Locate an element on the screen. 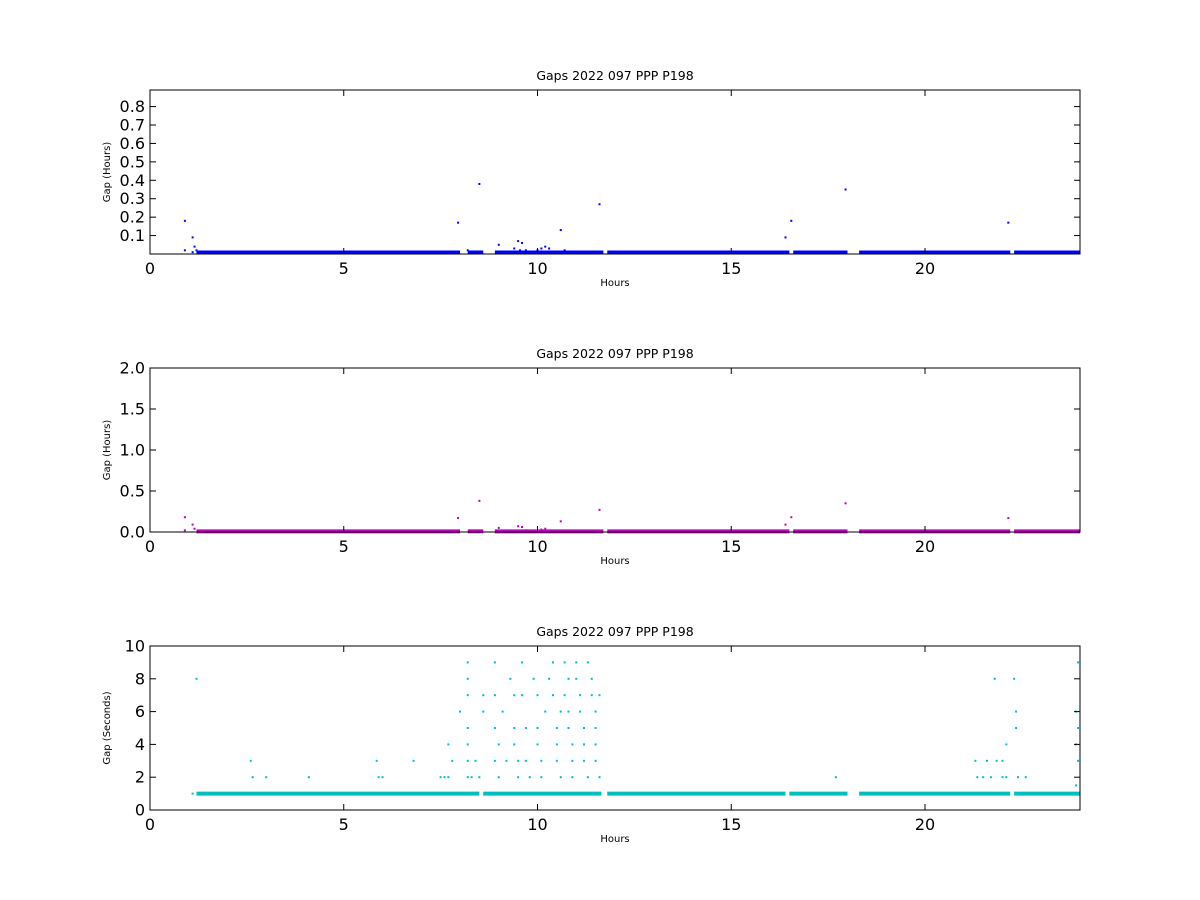 This screenshot has height=900, width=1200. y-tick-label: 0.0 is located at coordinates (132, 532).